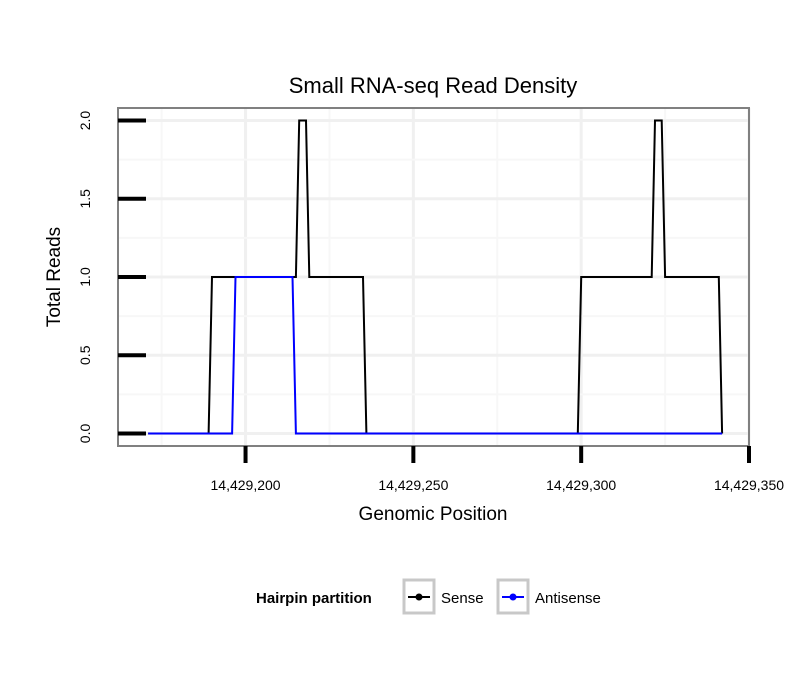  What do you see at coordinates (581, 485) in the screenshot?
I see `x-tick-label: 14,429,300` at bounding box center [581, 485].